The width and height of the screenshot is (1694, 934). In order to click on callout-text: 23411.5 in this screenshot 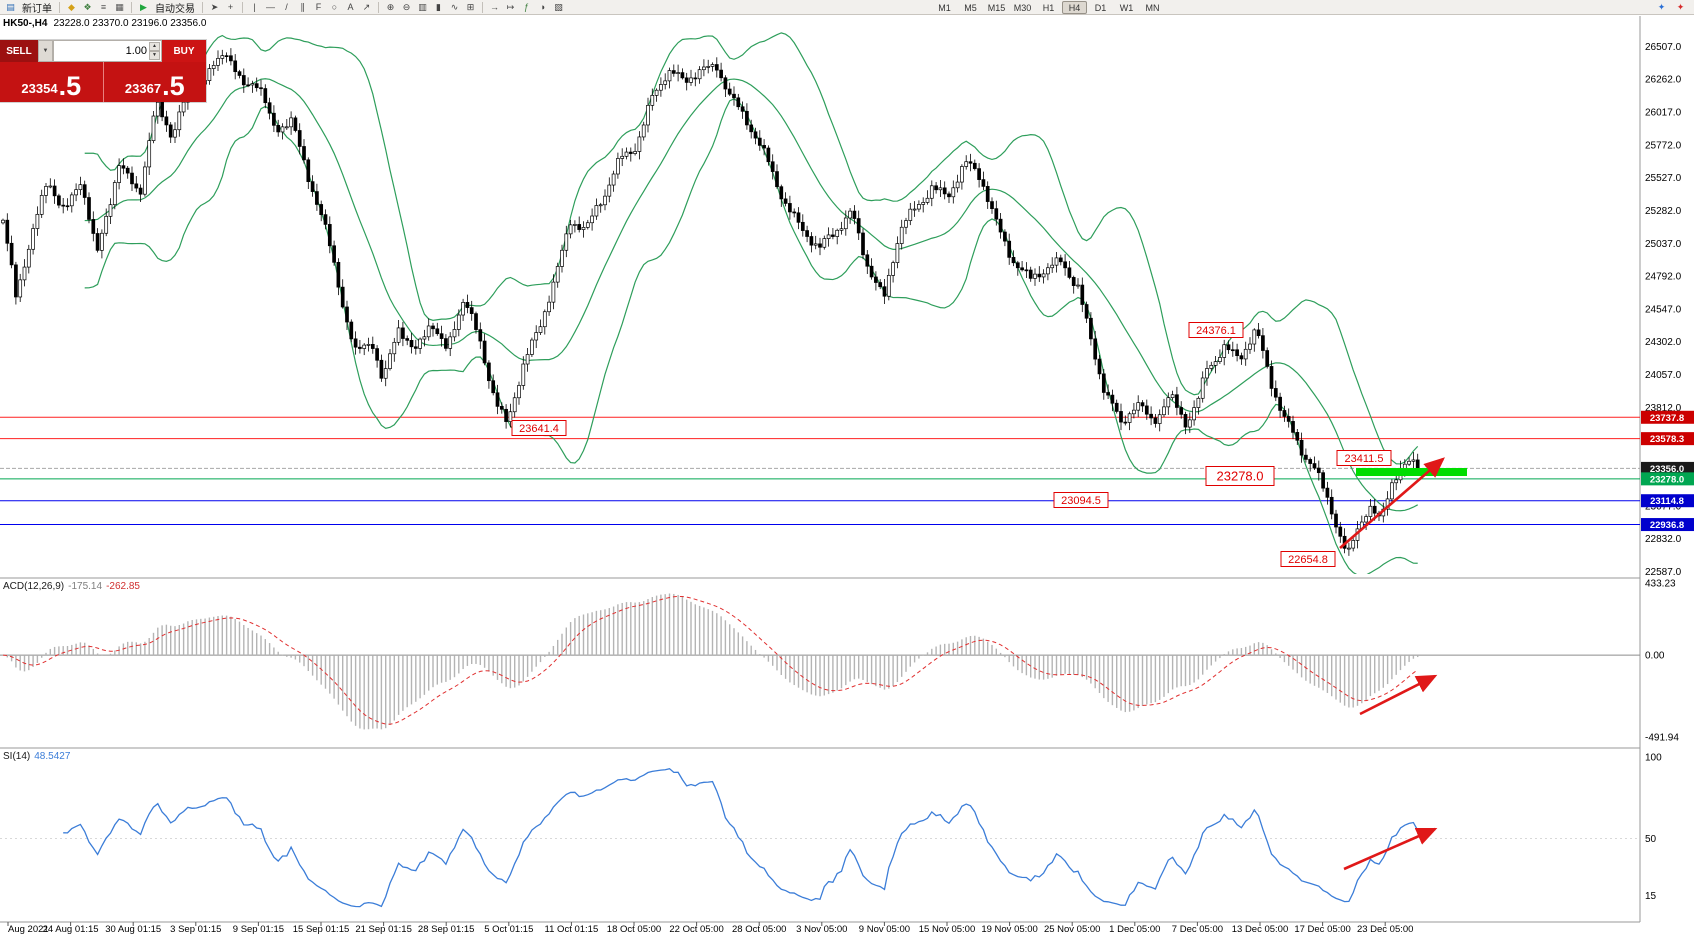, I will do `click(1364, 459)`.